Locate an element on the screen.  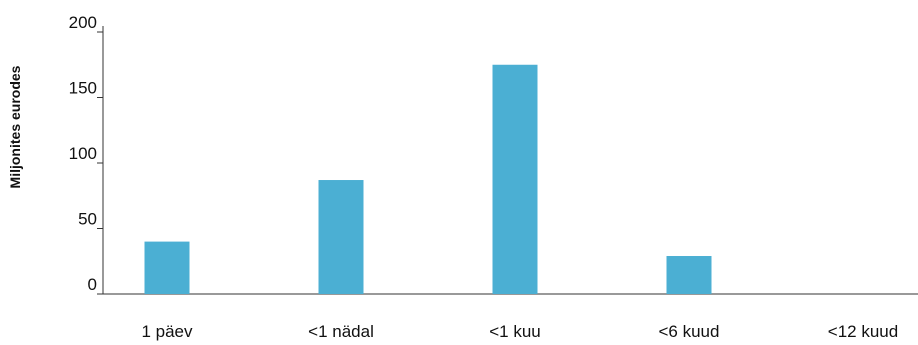
x-category-label: <1 kuu is located at coordinates (515, 331).